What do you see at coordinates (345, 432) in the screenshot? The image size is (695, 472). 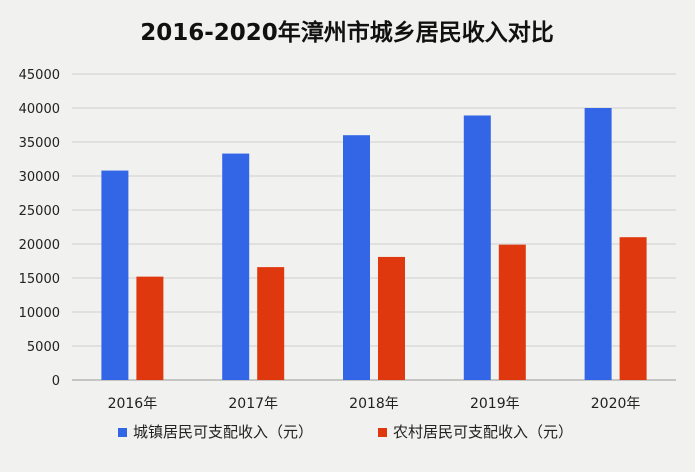 I see `legend: 城镇居民可支配收入（元） 农村居民可支配收入（元）` at bounding box center [345, 432].